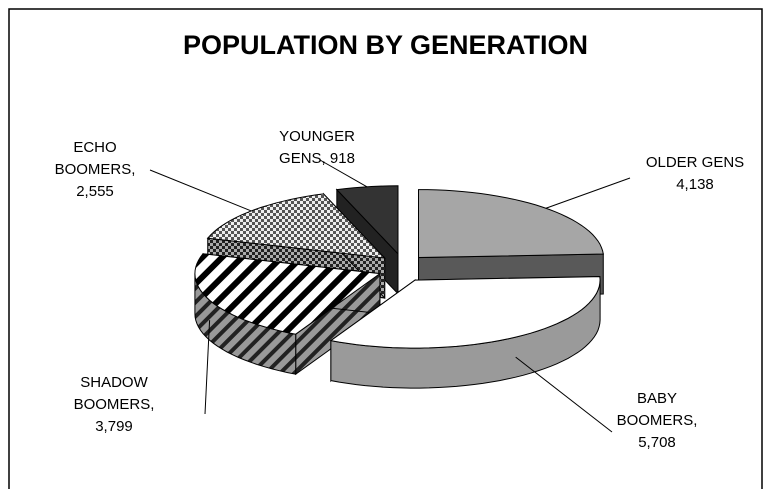  What do you see at coordinates (695, 174) in the screenshot?
I see `data-label: OLDER GENS 4,138` at bounding box center [695, 174].